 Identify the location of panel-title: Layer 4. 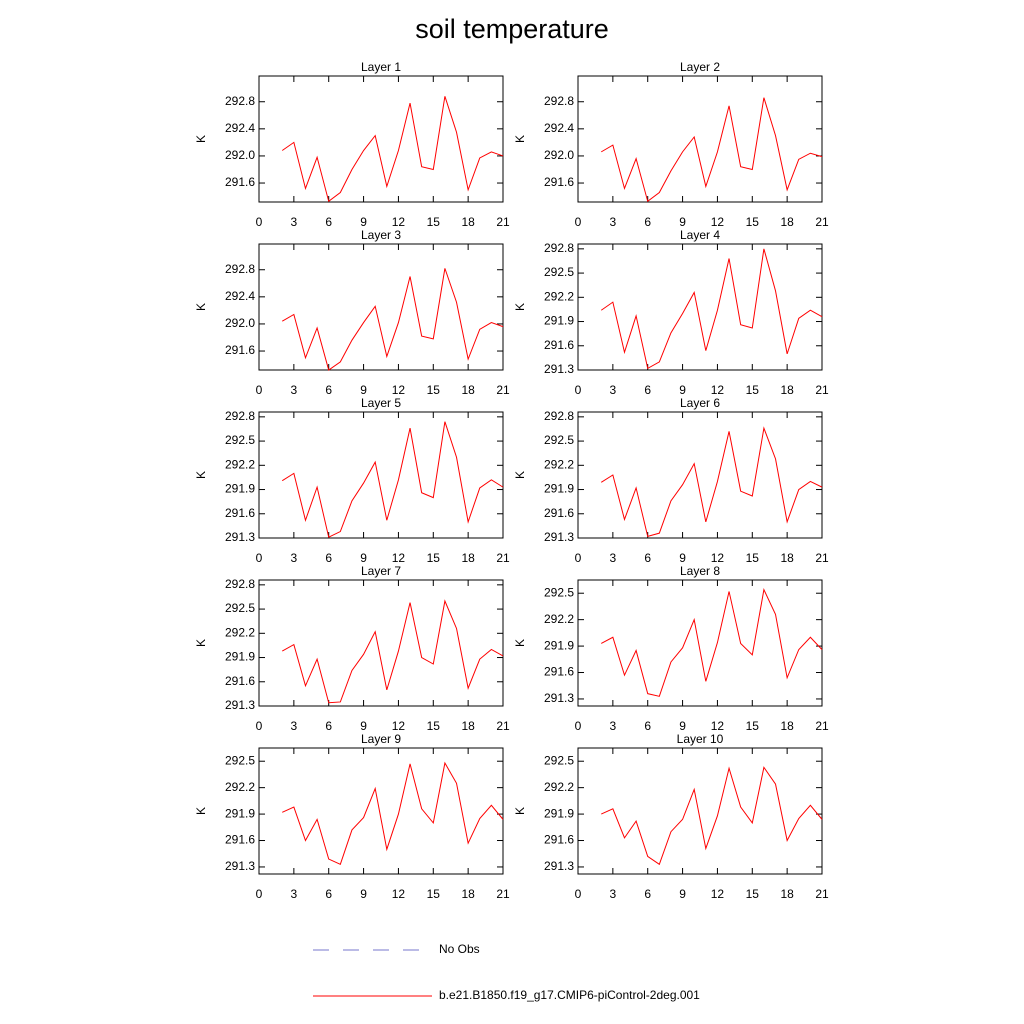
(700, 235).